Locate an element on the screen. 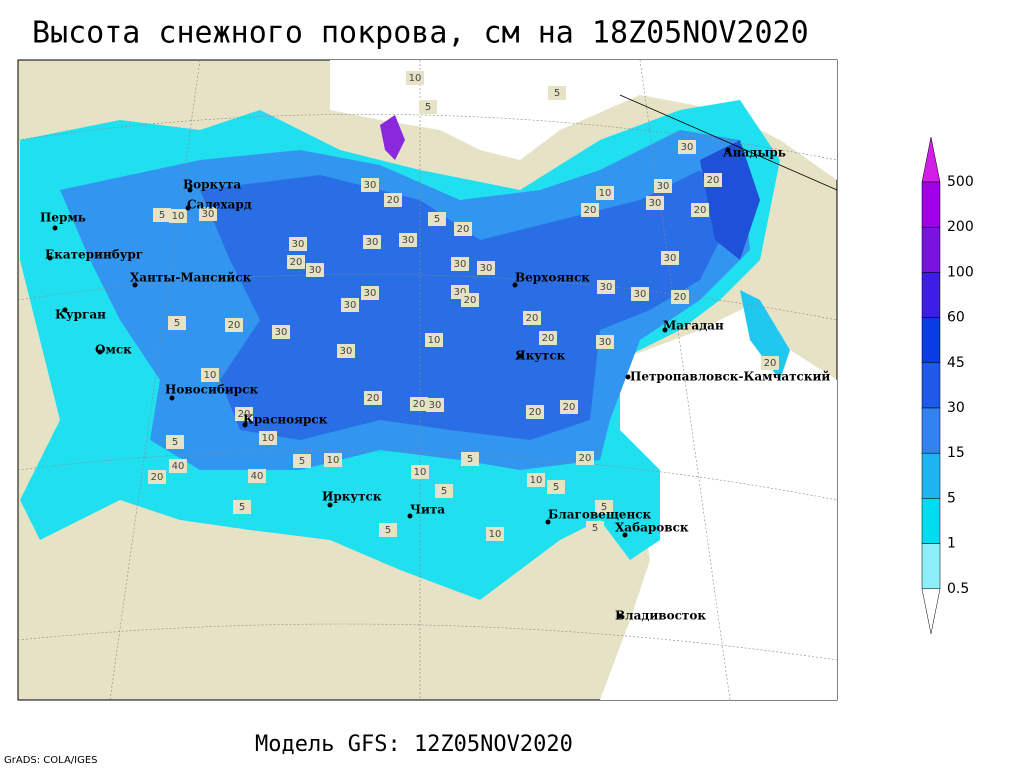  colorbar-label: 200 is located at coordinates (960, 227).